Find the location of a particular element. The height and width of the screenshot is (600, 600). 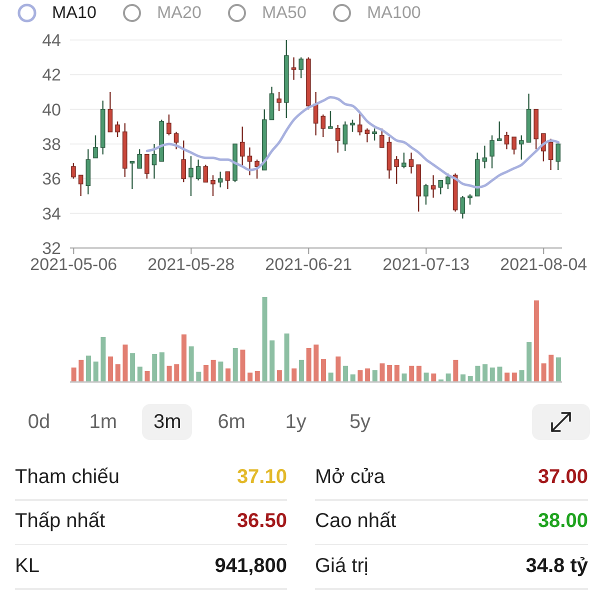

selected-tab: 3m is located at coordinates (167, 422).